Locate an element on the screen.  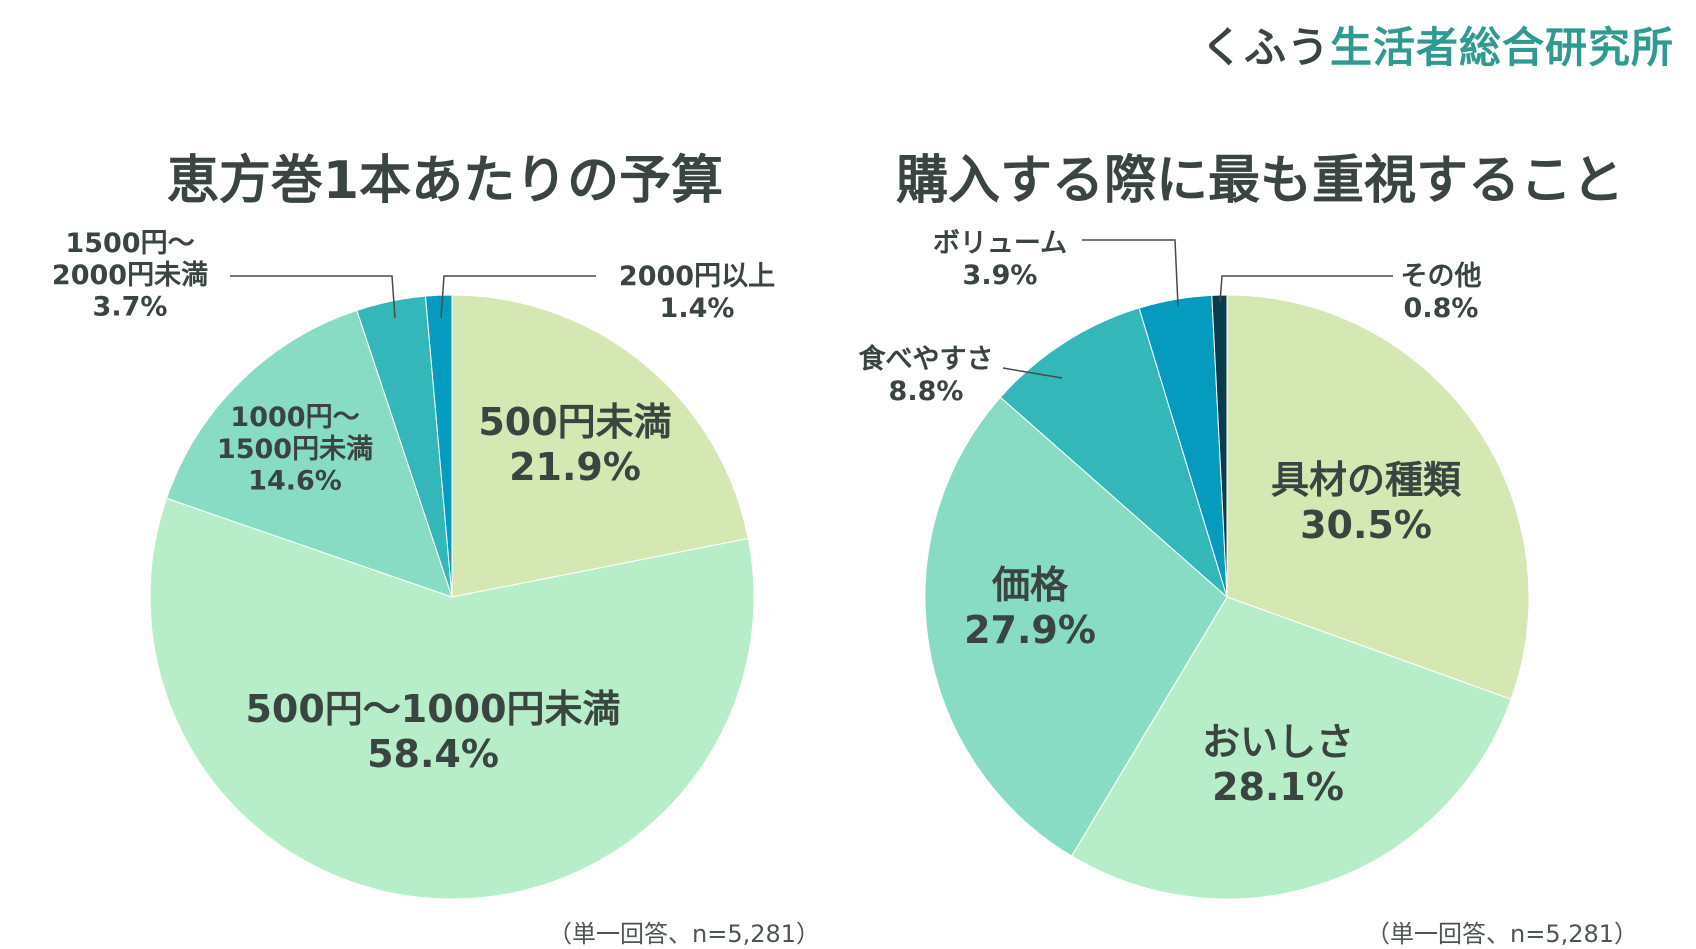
budget-slice-label-5: 2000円以上 1.4% is located at coordinates (697, 292).